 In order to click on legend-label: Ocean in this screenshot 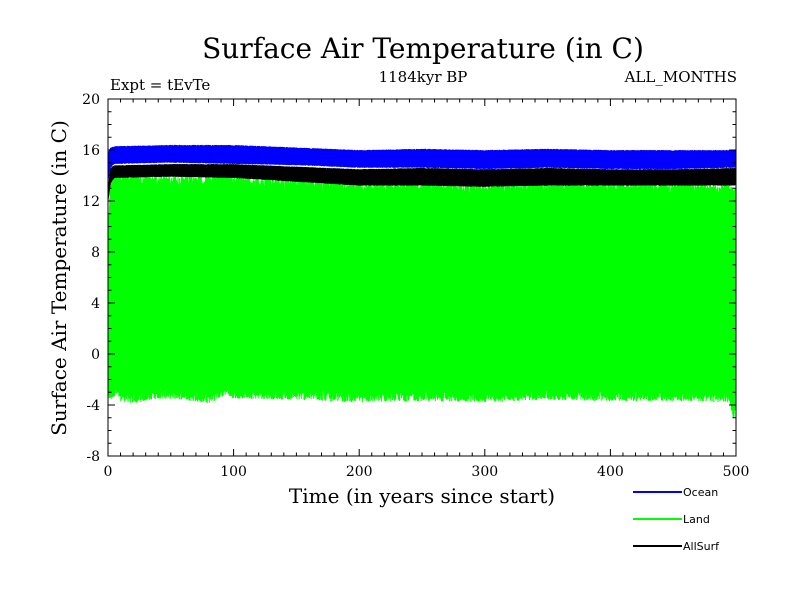, I will do `click(700, 492)`.